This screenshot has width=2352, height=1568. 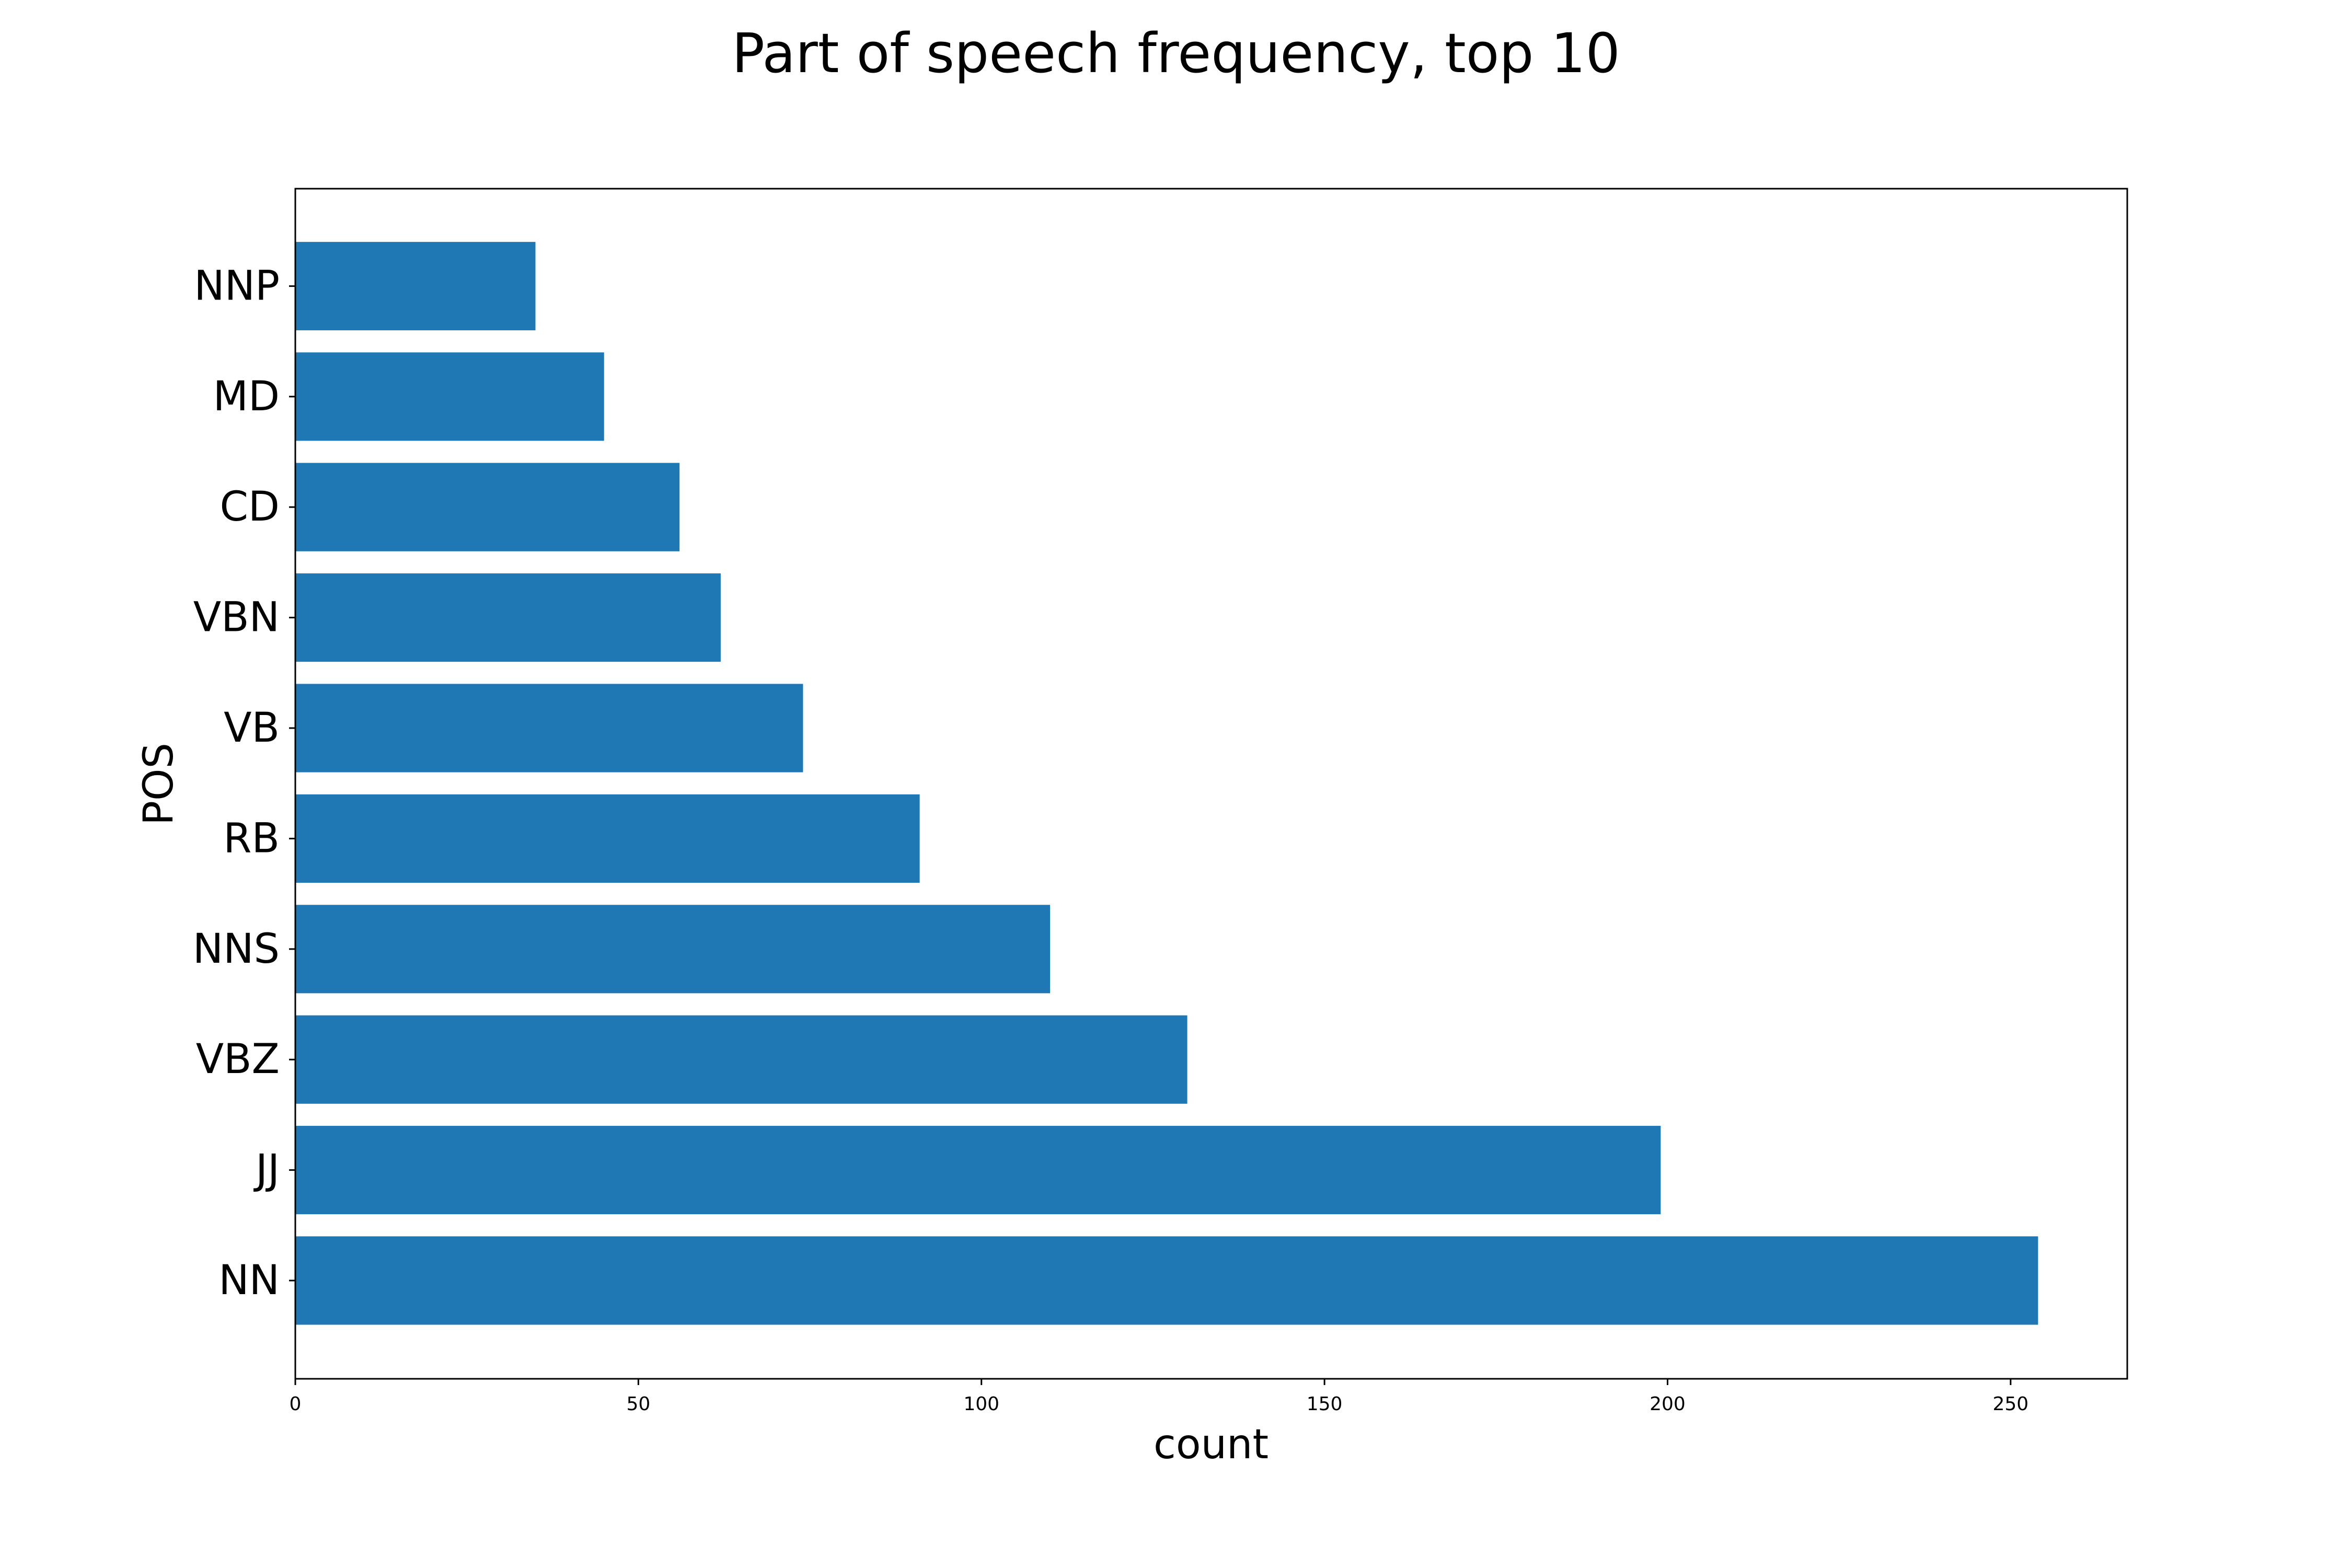 What do you see at coordinates (158, 784) in the screenshot?
I see `y-axis-label: POS` at bounding box center [158, 784].